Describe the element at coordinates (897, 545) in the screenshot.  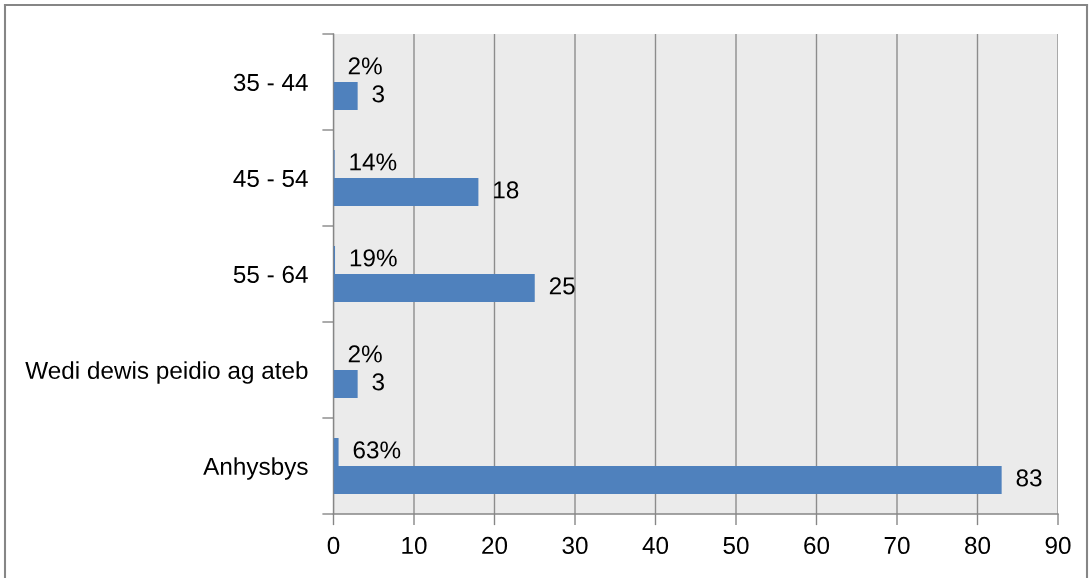
I see `x-tick-label: 70` at that location.